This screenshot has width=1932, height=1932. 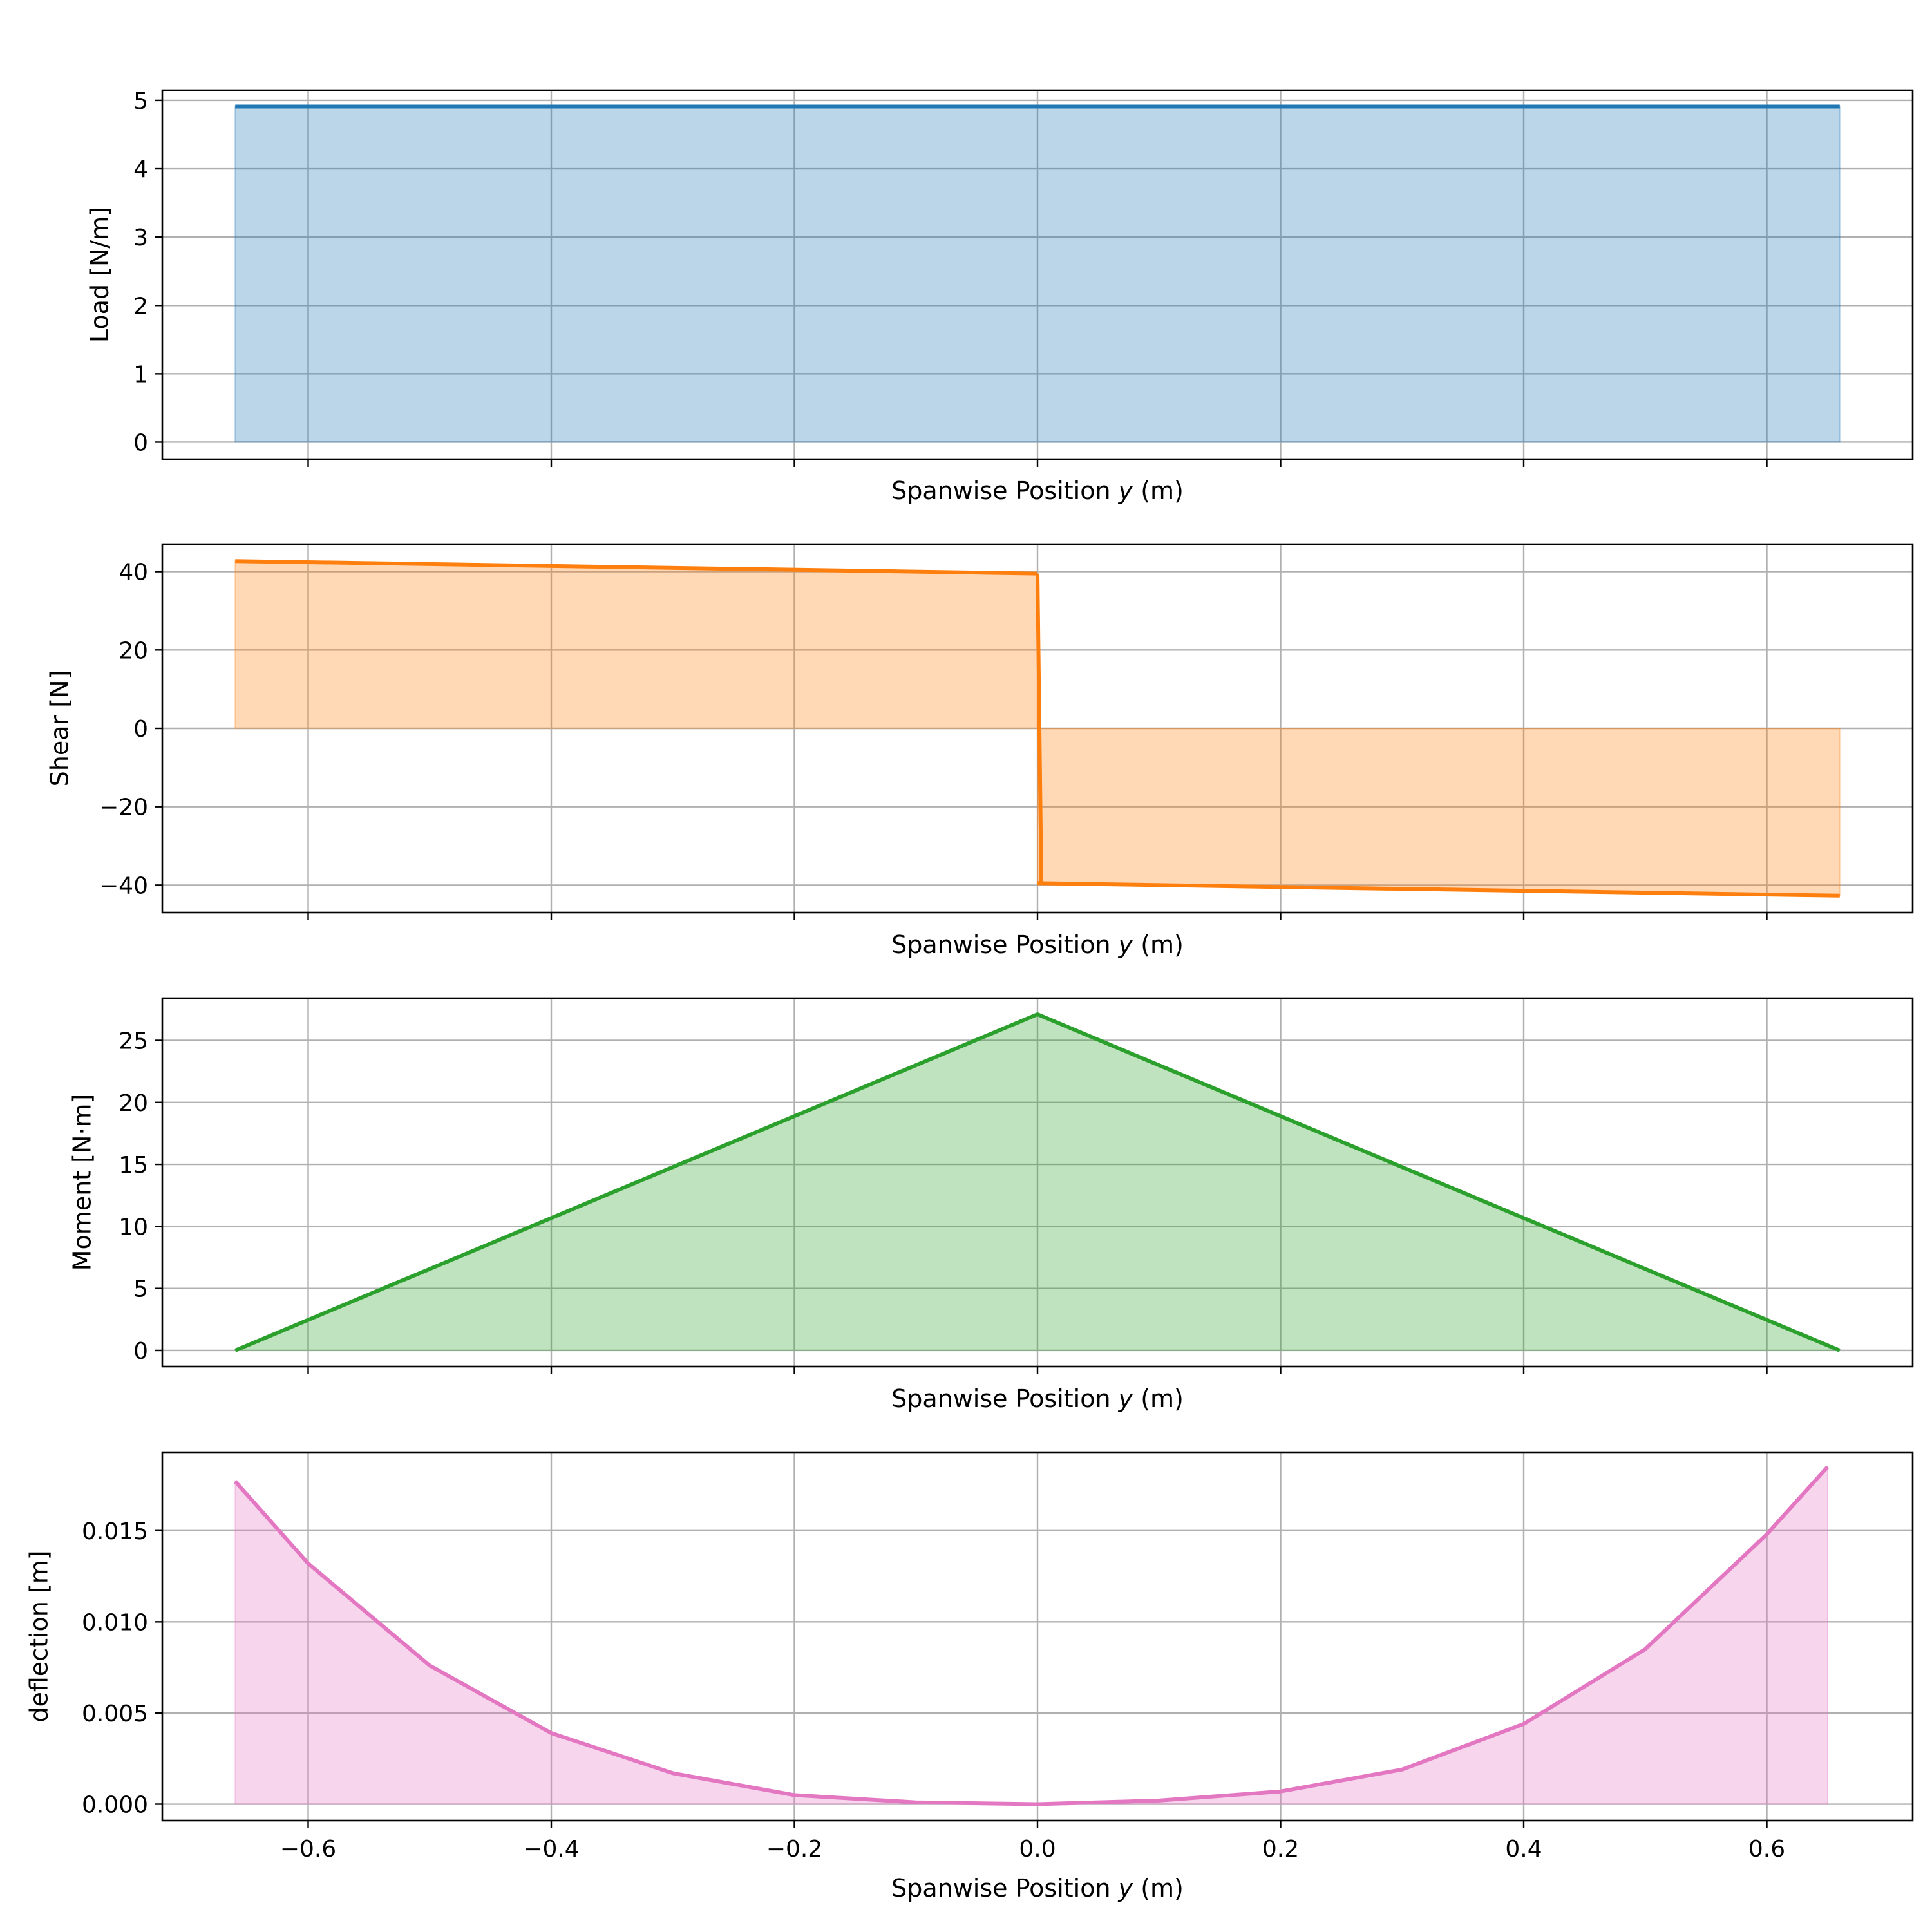 What do you see at coordinates (308, 1849) in the screenshot?
I see `x-tick-label: −0.6` at bounding box center [308, 1849].